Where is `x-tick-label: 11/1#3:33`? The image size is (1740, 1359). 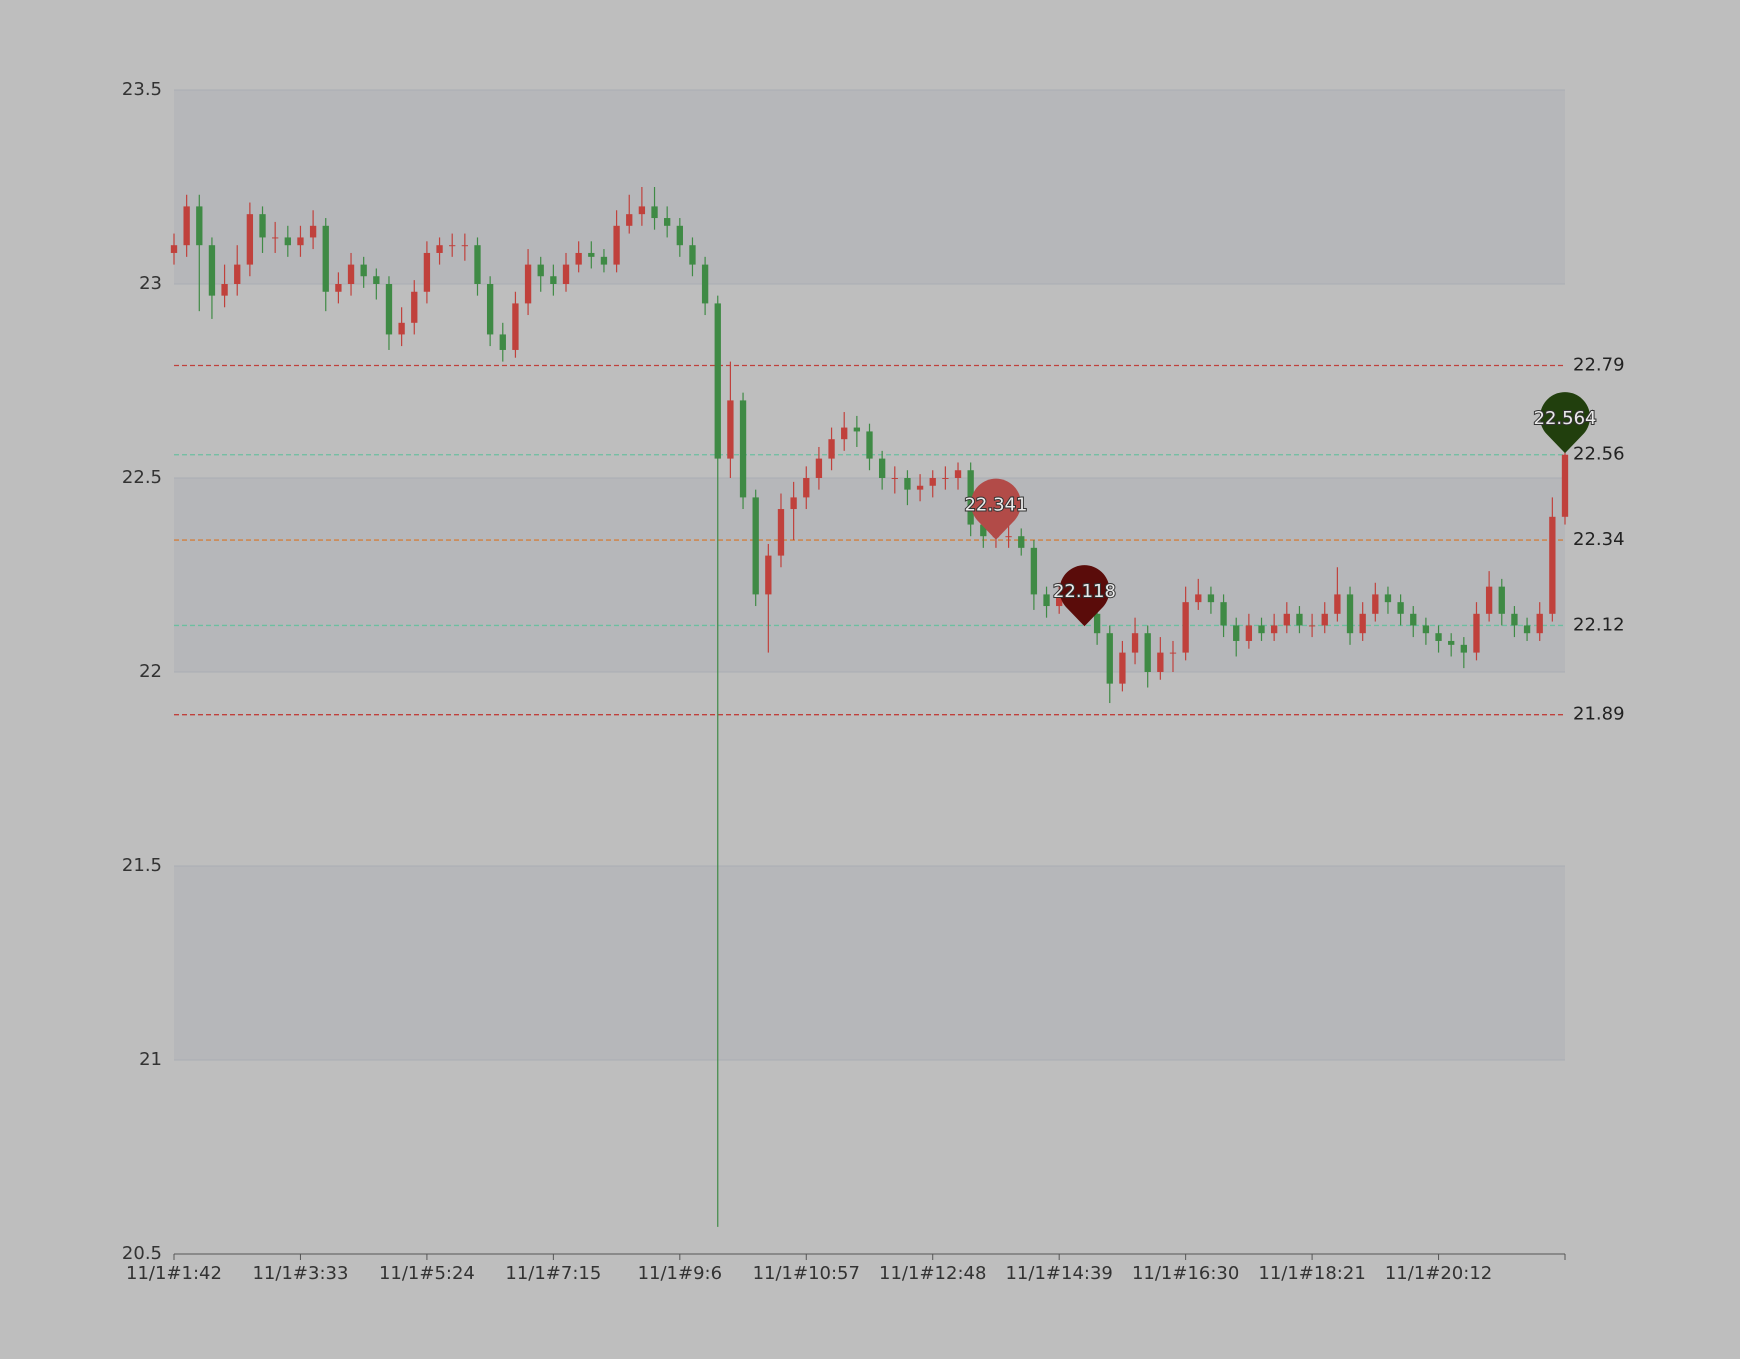
x-tick-label: 11/1#3:33 is located at coordinates (300, 1273).